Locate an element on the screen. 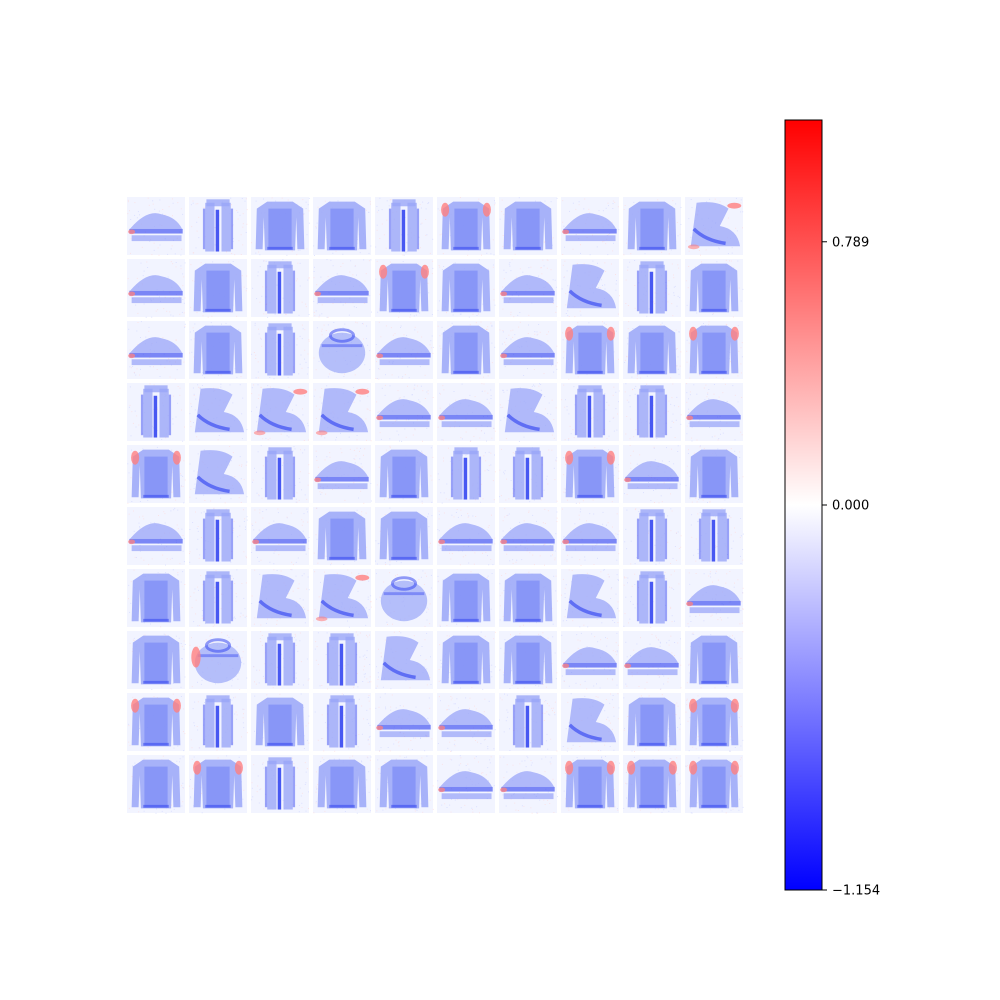  colorbar-ticks: 0.789 0.000 −1.154 is located at coordinates (851, 566).